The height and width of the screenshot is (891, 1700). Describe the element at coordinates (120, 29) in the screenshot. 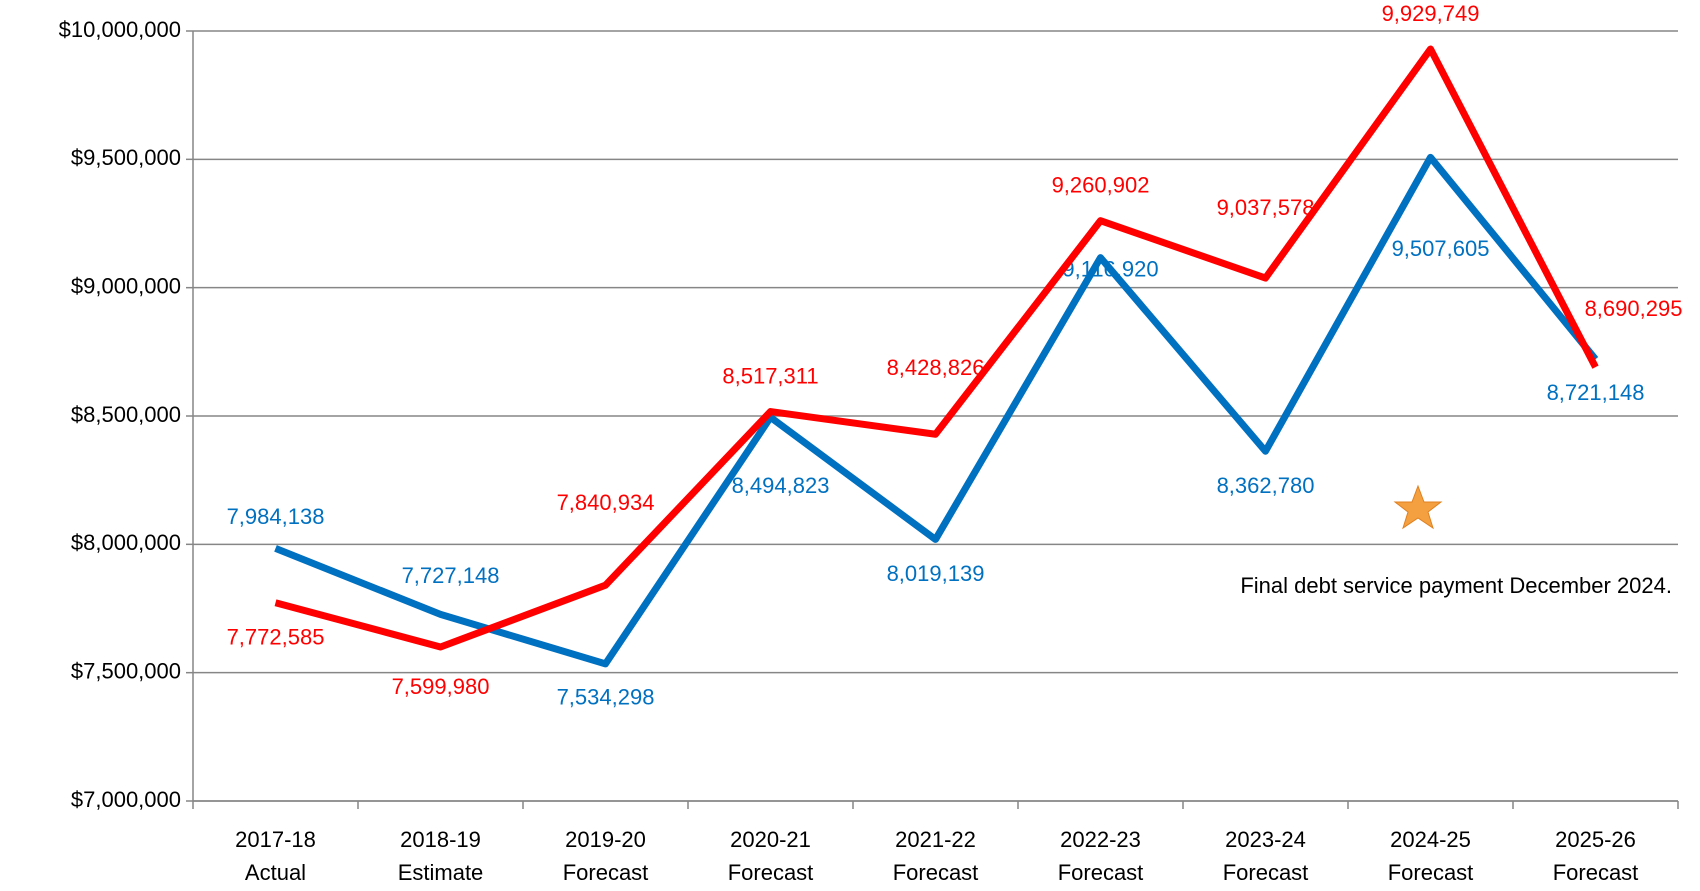

I see `y-tick-label: $10,000,000` at that location.